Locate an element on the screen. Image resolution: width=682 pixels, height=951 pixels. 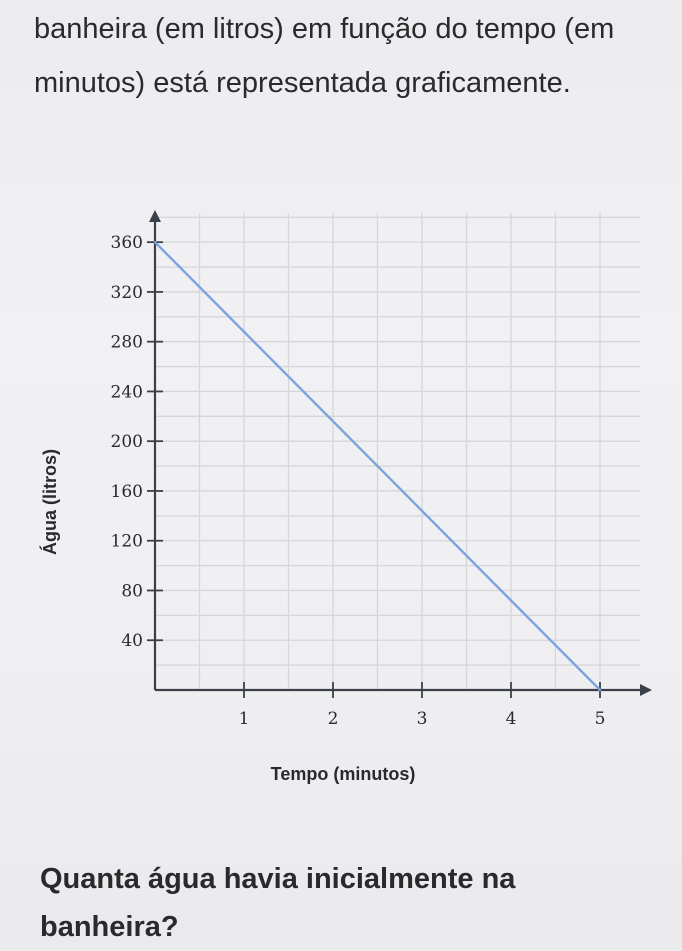
y-axis-title: Água (litros) is located at coordinates (49, 502).